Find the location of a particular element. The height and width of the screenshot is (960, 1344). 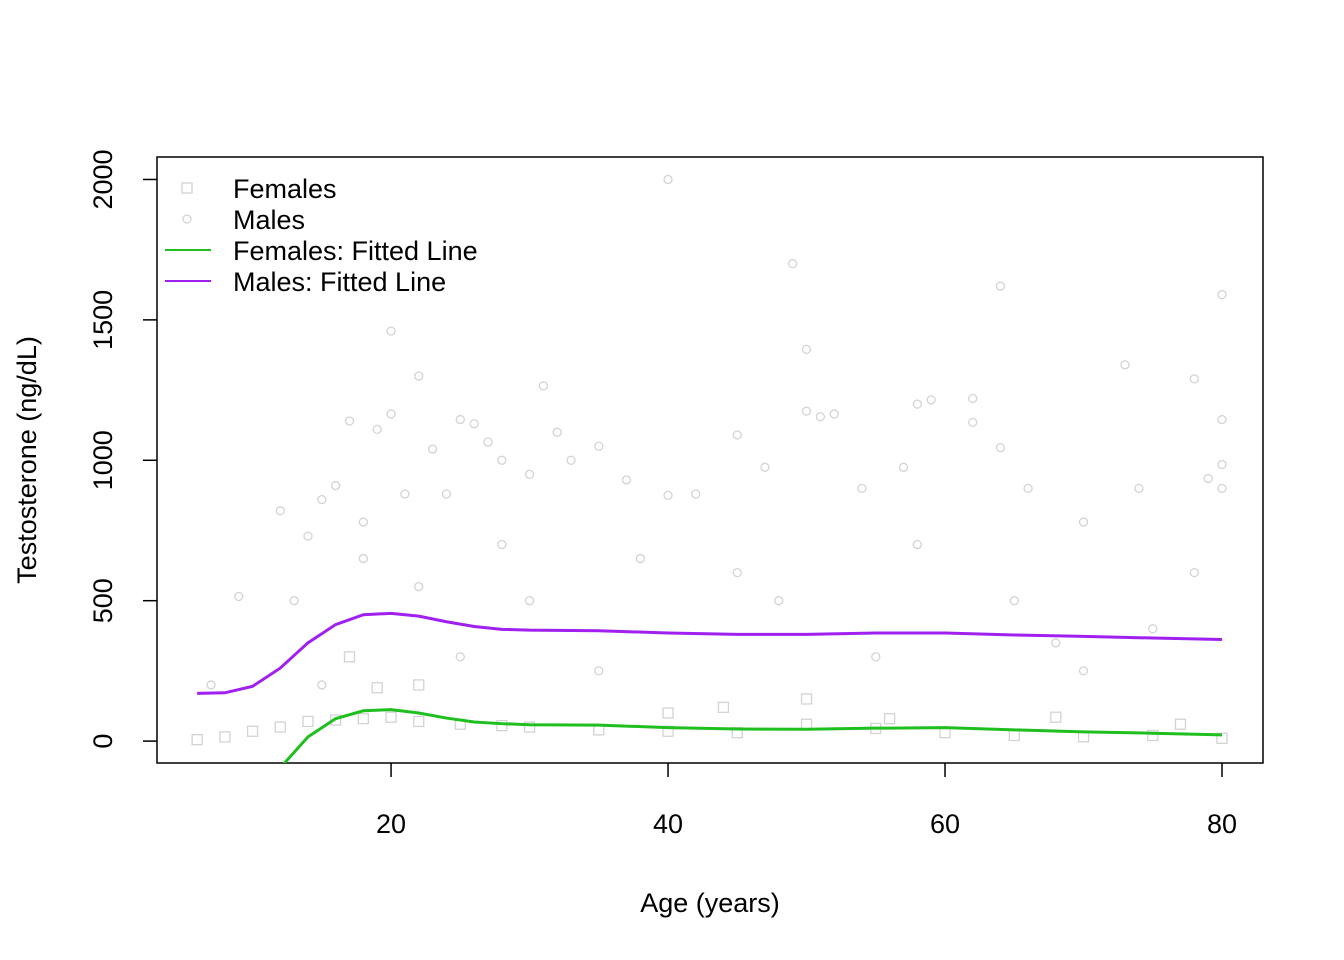

y-tick-label: 1500 is located at coordinates (103, 320).